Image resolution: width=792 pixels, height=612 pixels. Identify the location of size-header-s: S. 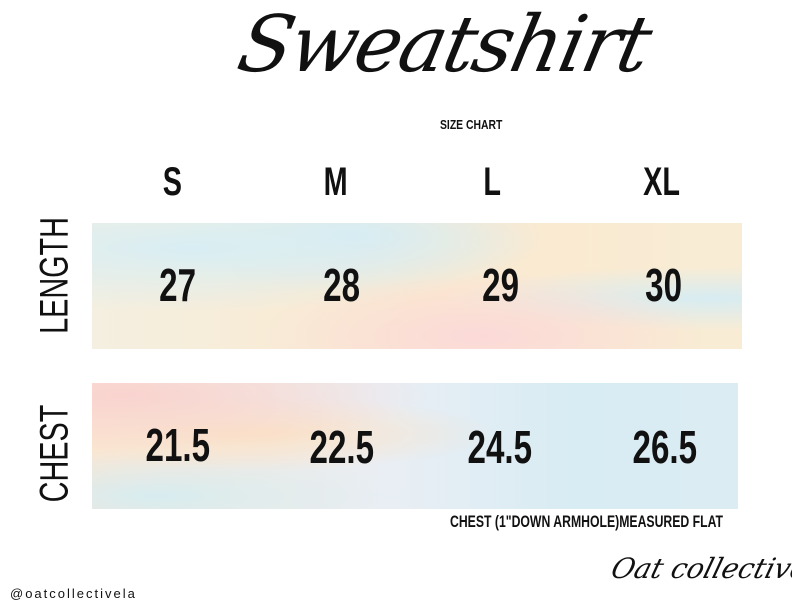
(172, 182).